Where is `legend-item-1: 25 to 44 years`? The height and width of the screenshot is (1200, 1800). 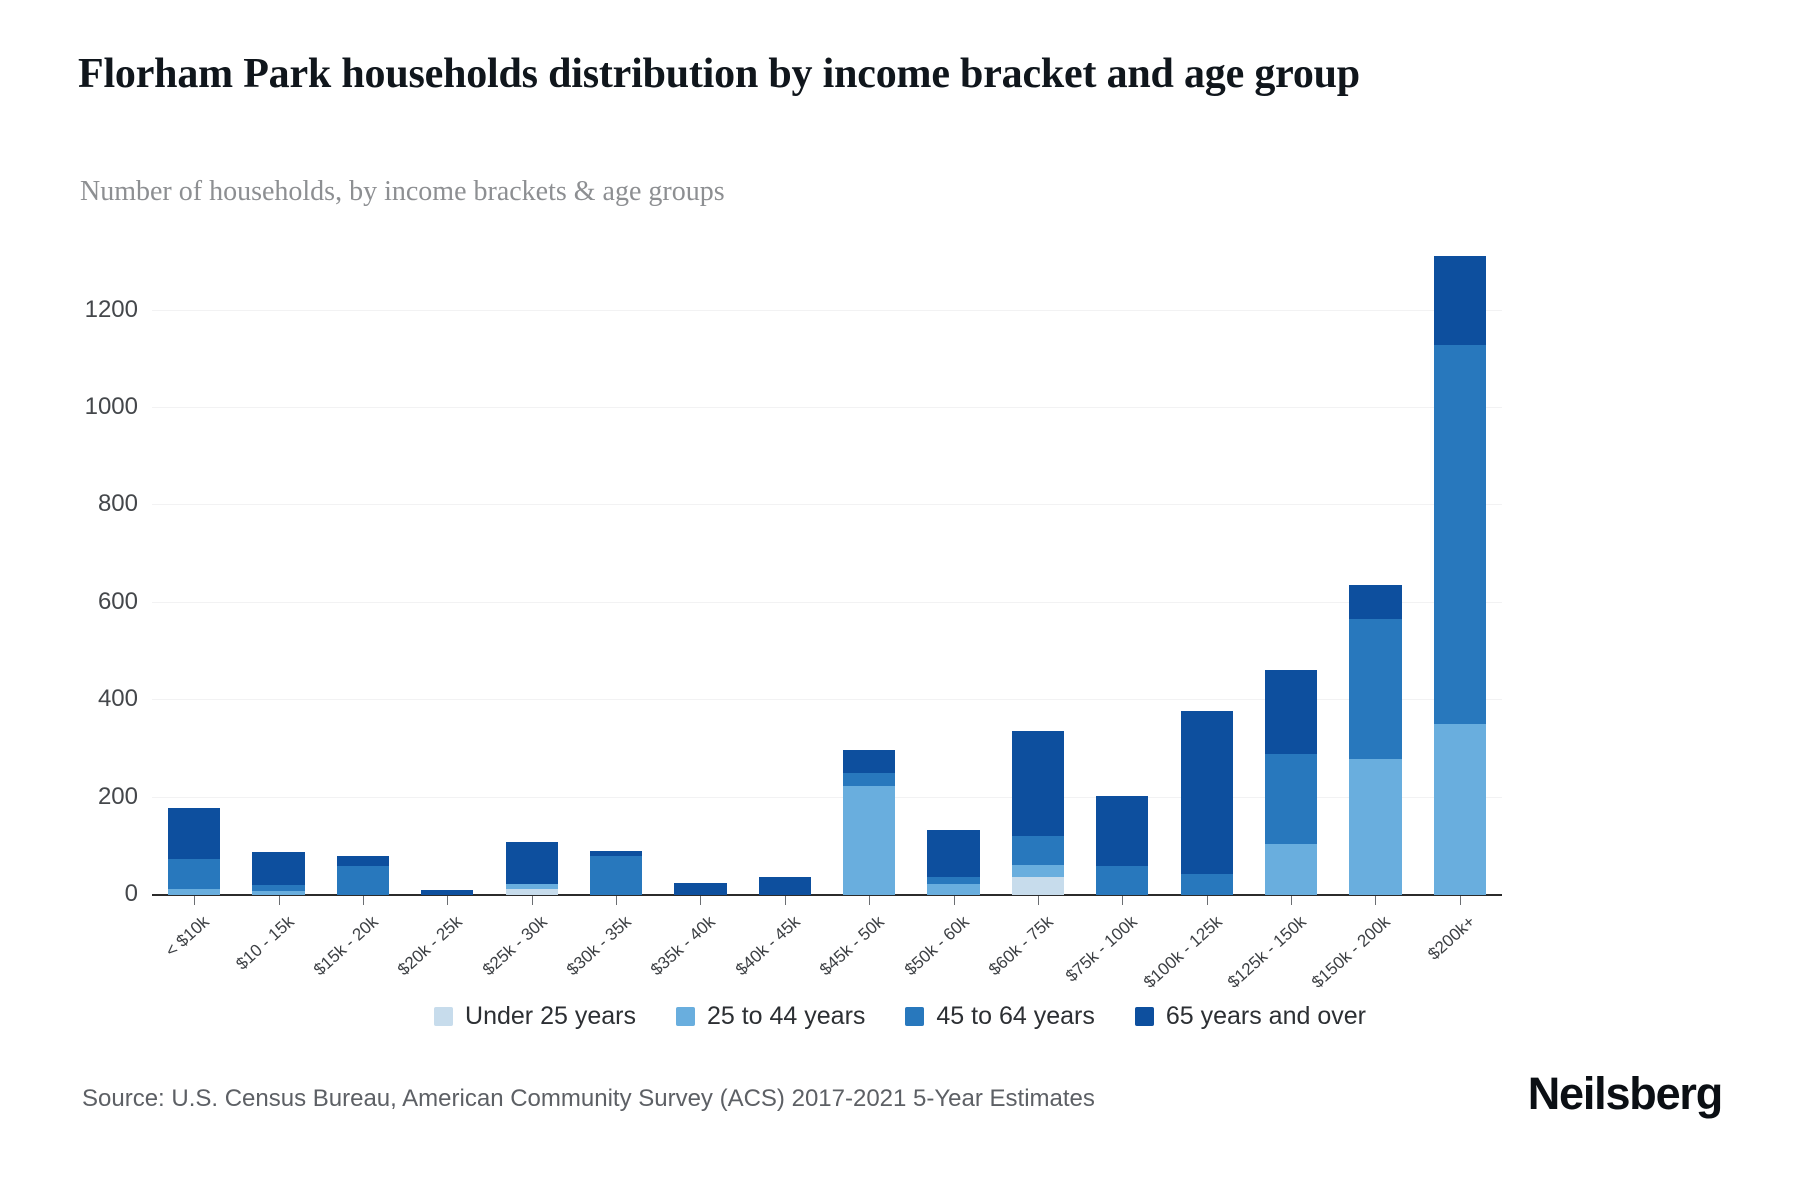 legend-item-1: 25 to 44 years is located at coordinates (770, 1016).